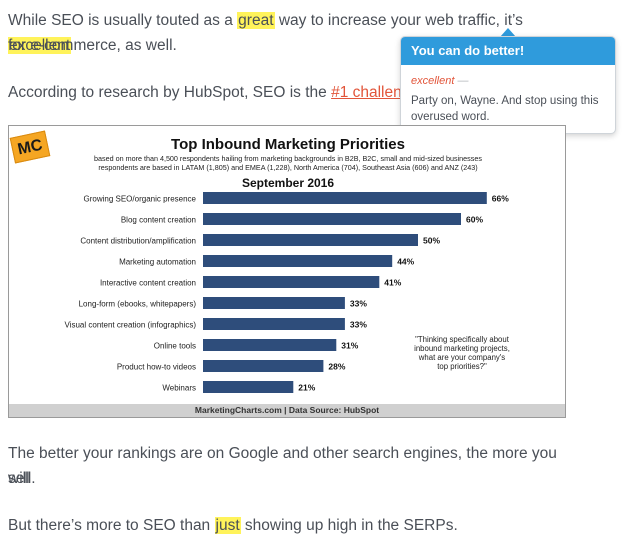 This screenshot has width=624, height=548. What do you see at coordinates (508, 51) in the screenshot?
I see `tooltip-title: You can do better!` at bounding box center [508, 51].